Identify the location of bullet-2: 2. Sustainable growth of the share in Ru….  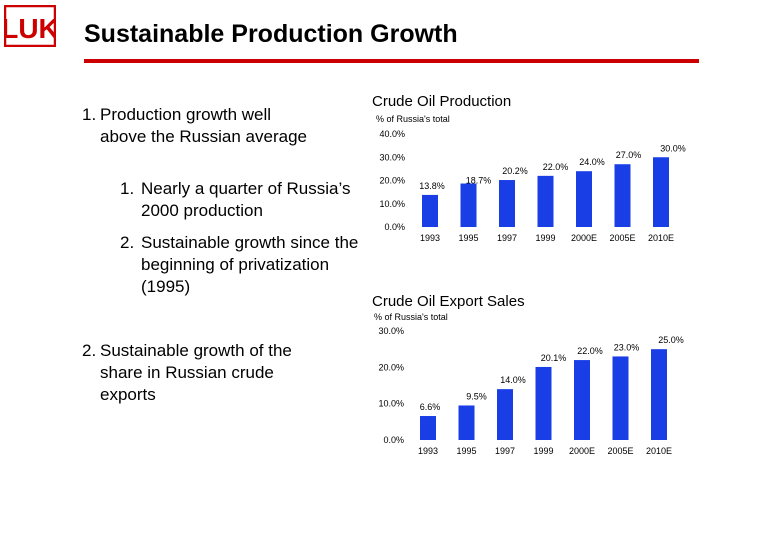
(202, 373).